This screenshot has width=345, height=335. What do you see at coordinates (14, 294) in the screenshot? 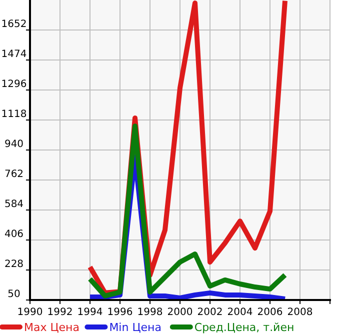
I see `y-tick-label: 50` at bounding box center [14, 294].